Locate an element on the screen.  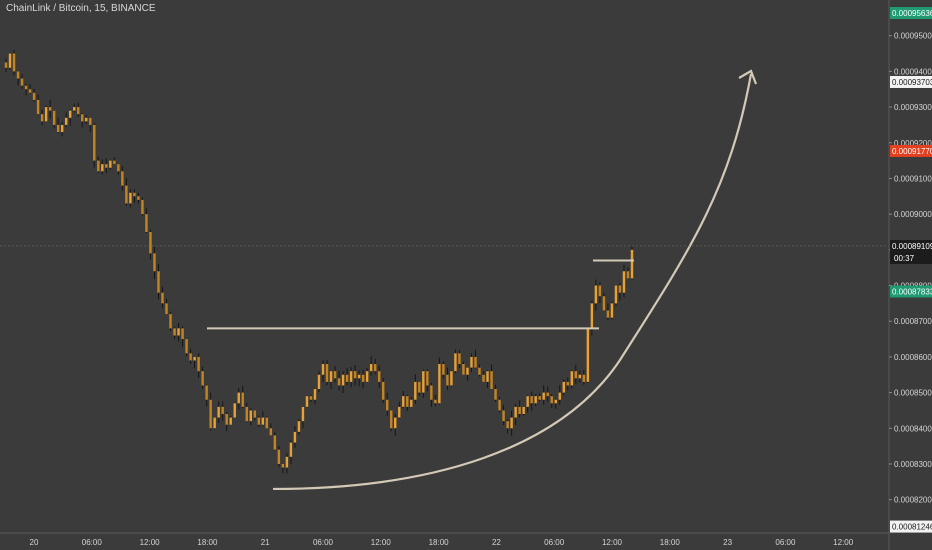
price-badge-label: 0.00089109 is located at coordinates (912, 246).